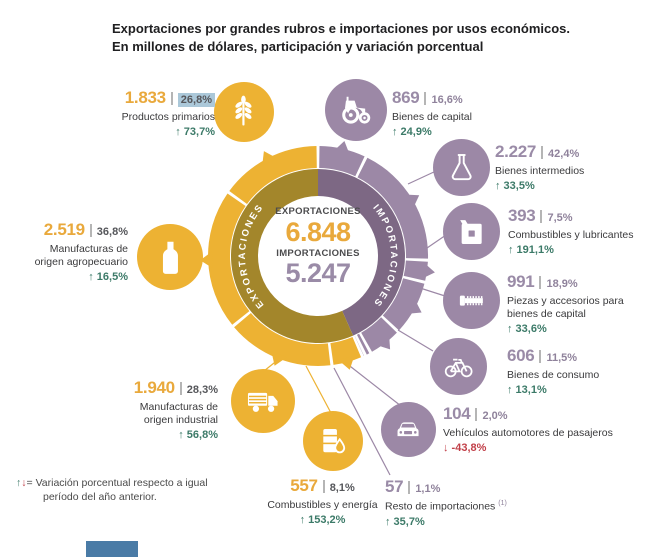 The image size is (658, 557). Describe the element at coordinates (322, 501) in the screenshot. I see `export-item-combustibles-energia: 557 8,1% Combustibles y energía ↑ 153,2%` at that location.